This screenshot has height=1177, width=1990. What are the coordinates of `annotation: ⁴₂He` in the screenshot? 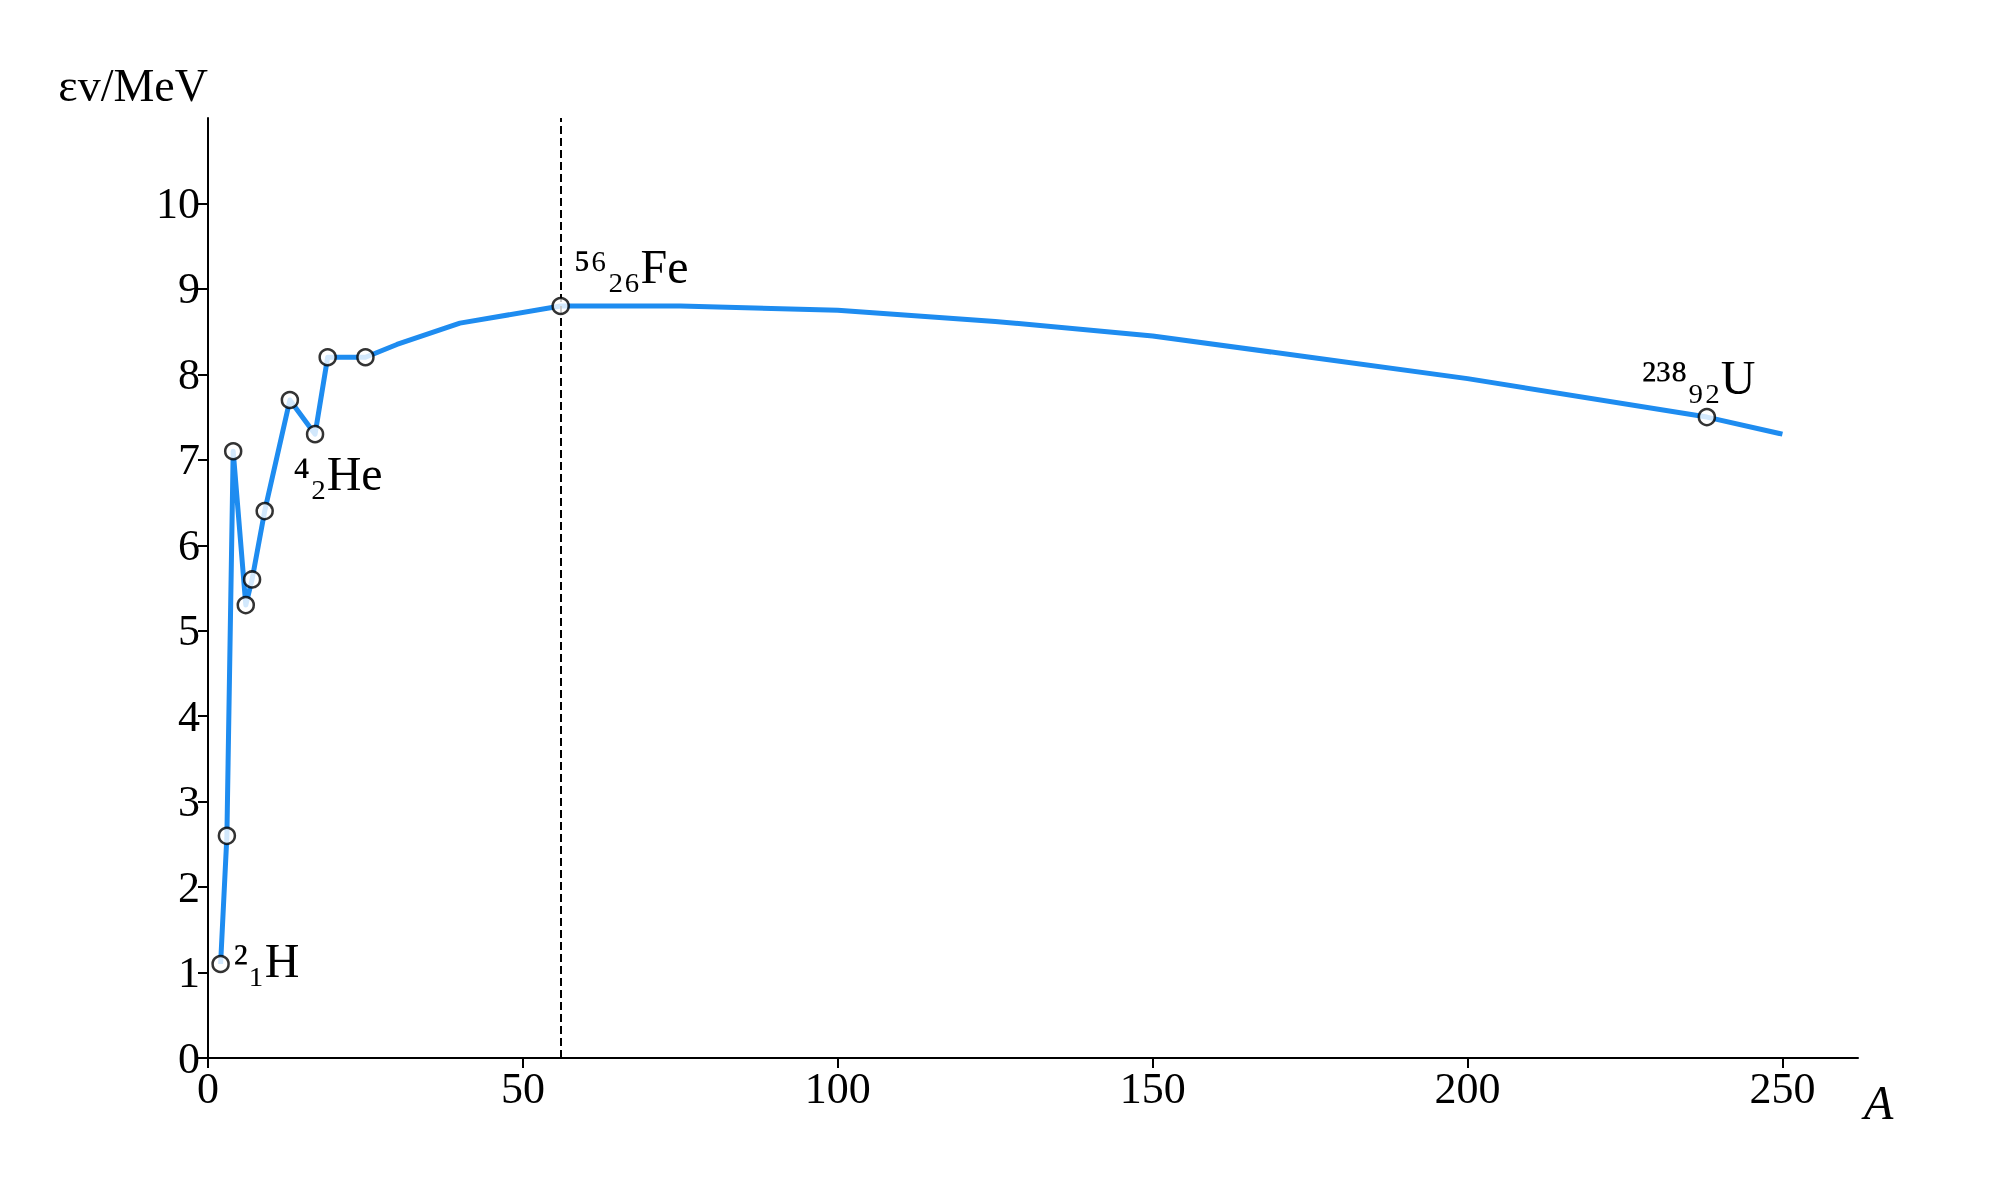 It's located at (338, 473).